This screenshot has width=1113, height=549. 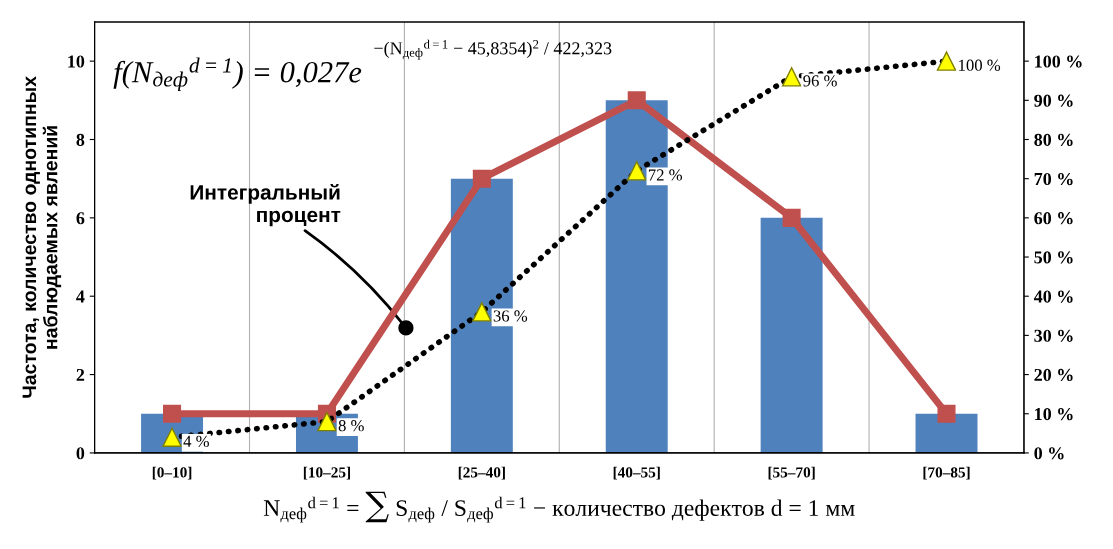 What do you see at coordinates (1053, 335) in the screenshot?
I see `y2-tick-label: 30 %` at bounding box center [1053, 335].